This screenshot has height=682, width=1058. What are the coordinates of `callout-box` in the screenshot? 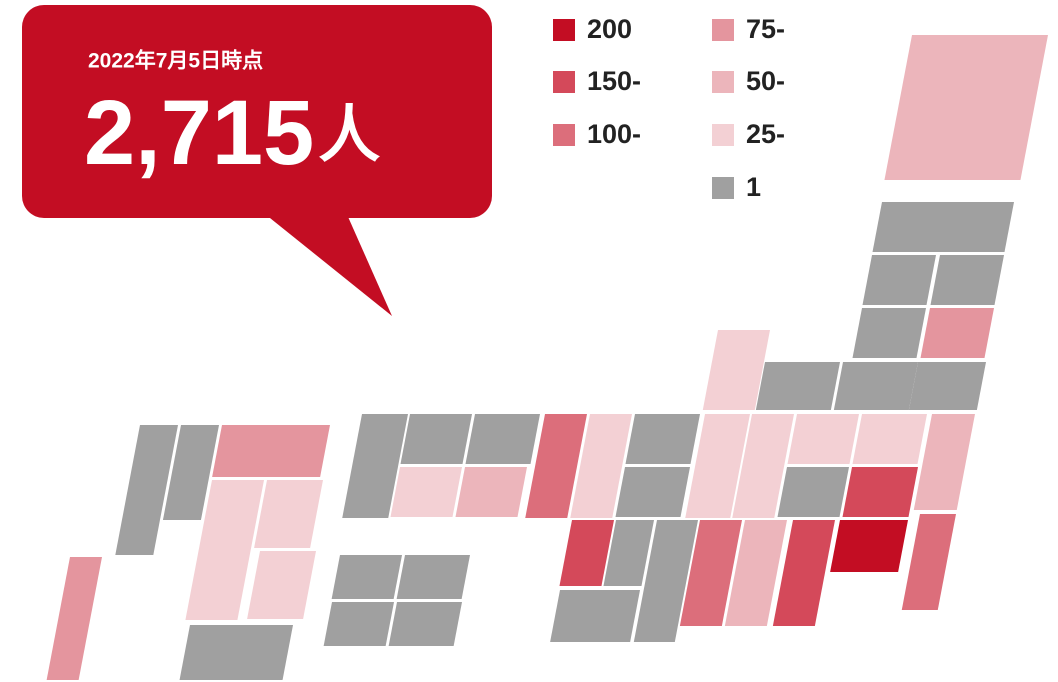 It's located at (257, 111).